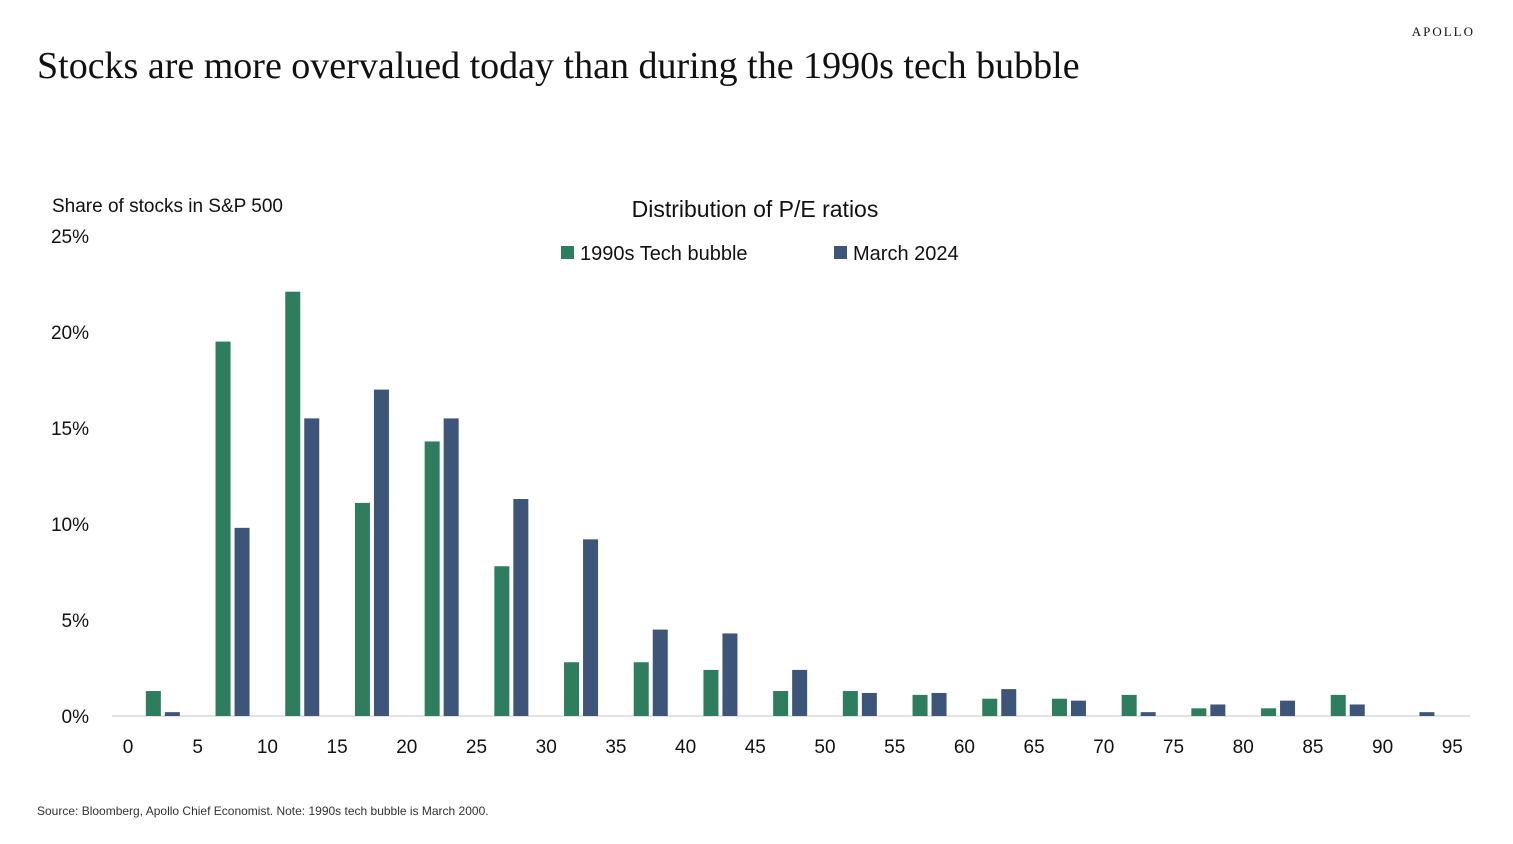 This screenshot has height=844, width=1513. What do you see at coordinates (615, 747) in the screenshot?
I see `x-tick-label: 35` at bounding box center [615, 747].